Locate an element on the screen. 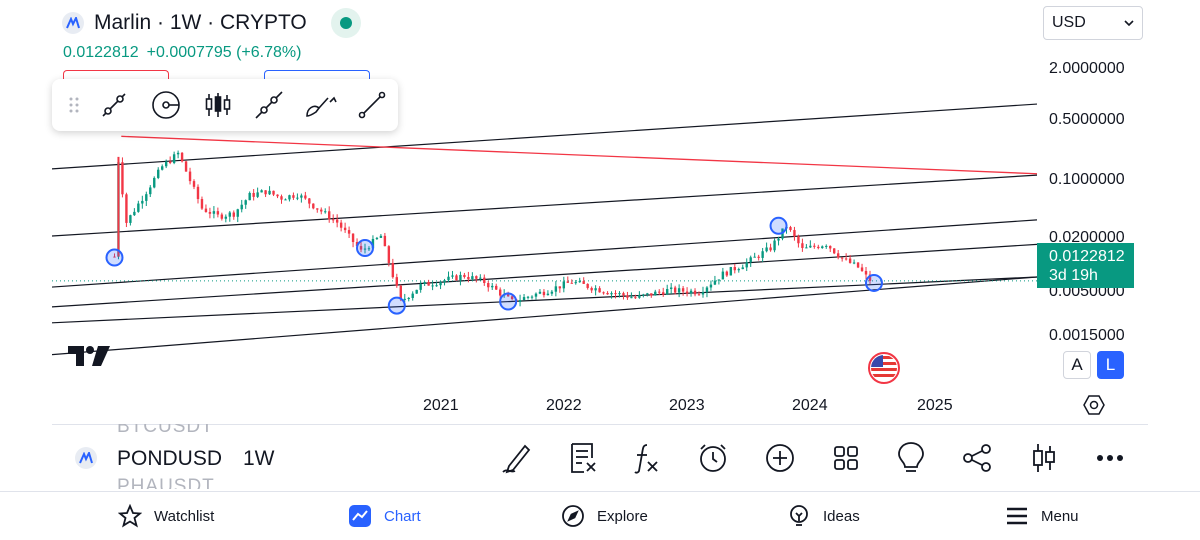 The height and width of the screenshot is (540, 1200). brush-tool-icon is located at coordinates (321, 105).